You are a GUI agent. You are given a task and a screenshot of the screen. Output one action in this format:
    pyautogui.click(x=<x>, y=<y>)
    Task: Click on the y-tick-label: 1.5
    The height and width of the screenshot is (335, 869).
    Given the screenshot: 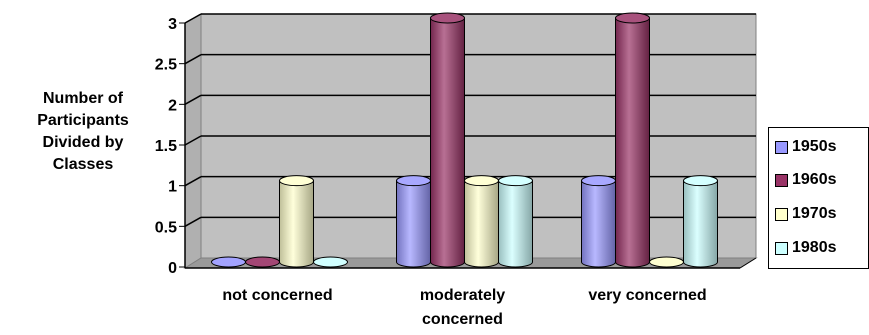 What is the action you would take?
    pyautogui.click(x=166, y=146)
    